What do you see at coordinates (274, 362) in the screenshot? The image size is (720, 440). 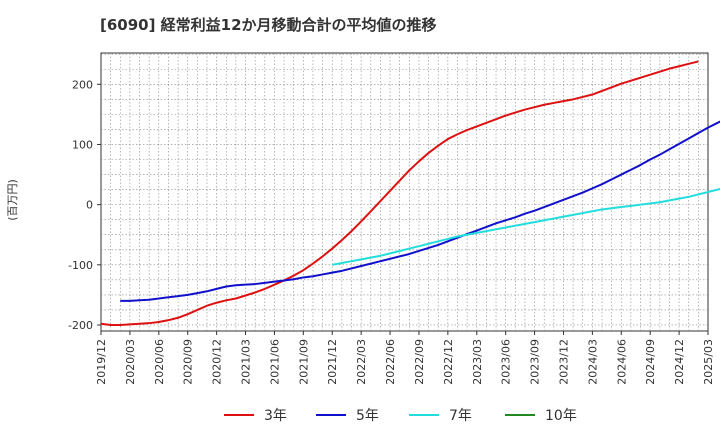 I see `x-tick-label: 2021/06` at bounding box center [274, 362].